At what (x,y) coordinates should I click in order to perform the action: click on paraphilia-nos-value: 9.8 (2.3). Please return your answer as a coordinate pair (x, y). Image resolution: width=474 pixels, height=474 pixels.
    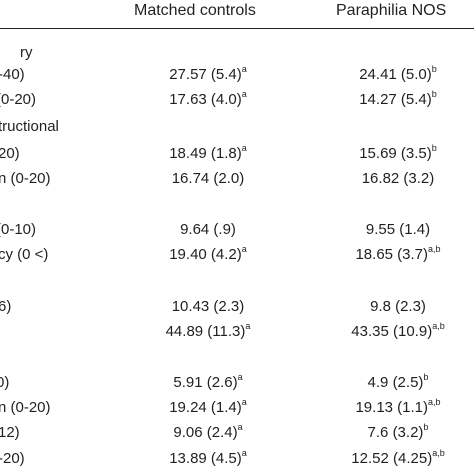
    Looking at the image, I should click on (398, 306).